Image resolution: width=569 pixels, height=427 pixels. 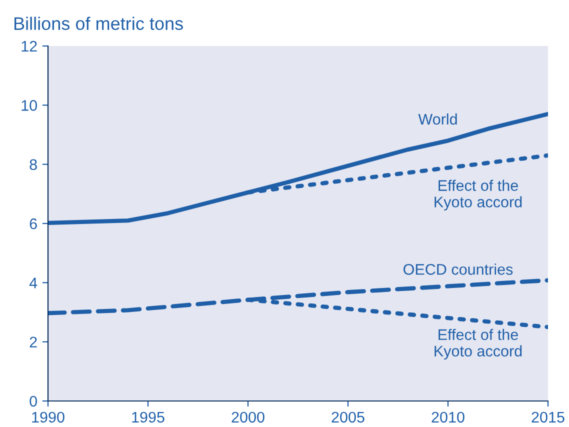 What do you see at coordinates (33, 164) in the screenshot?
I see `y-tick-label: 8` at bounding box center [33, 164].